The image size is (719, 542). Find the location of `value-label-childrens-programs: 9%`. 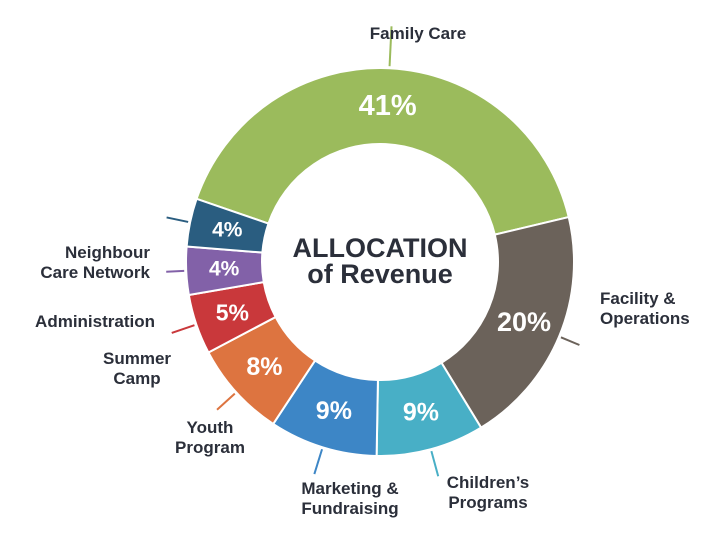

value-label-childrens-programs: 9% is located at coordinates (421, 413).